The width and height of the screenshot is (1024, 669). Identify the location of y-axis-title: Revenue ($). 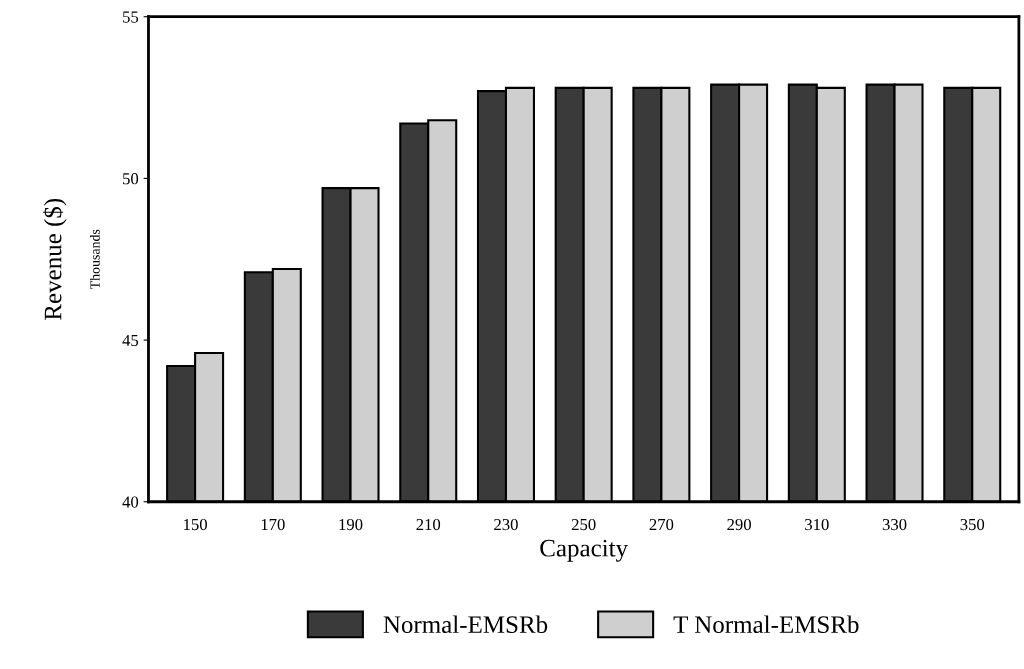
(55, 259).